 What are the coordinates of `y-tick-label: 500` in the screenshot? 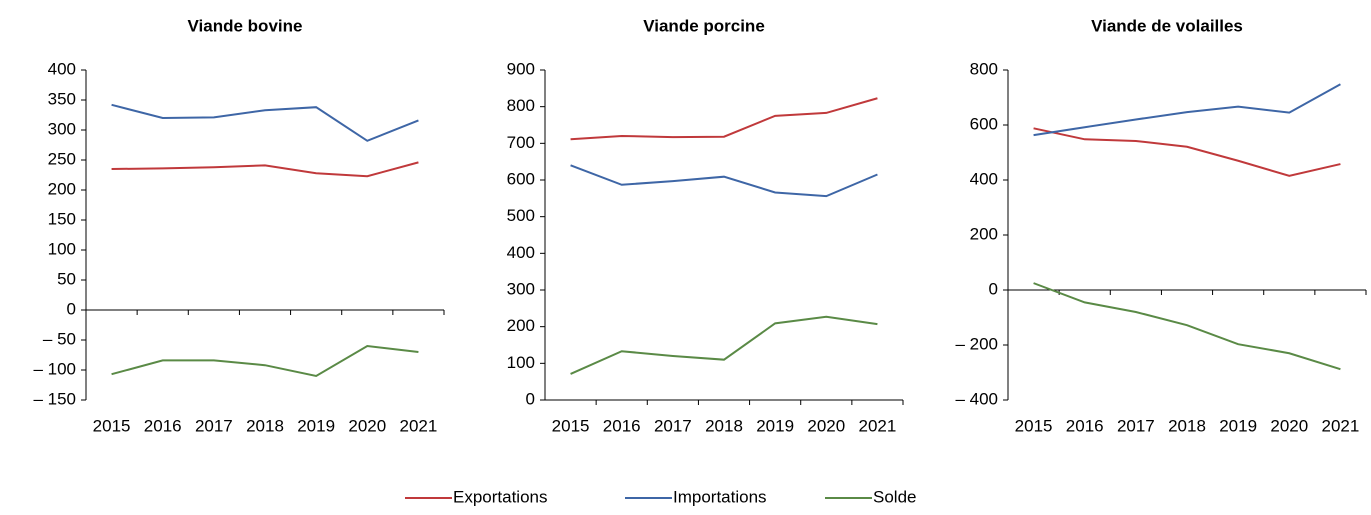 It's located at (521, 215).